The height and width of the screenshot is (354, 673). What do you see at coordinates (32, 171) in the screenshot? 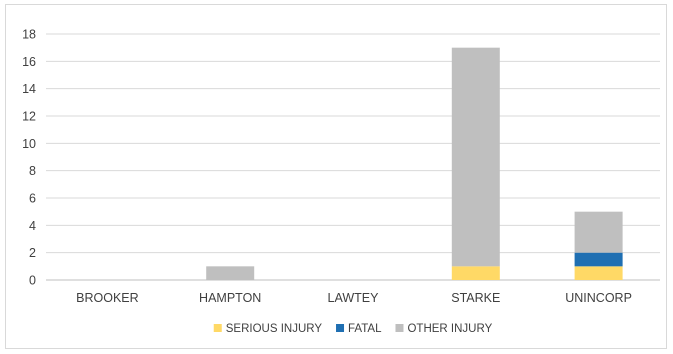
I see `y-tick-label-8: 8` at bounding box center [32, 171].